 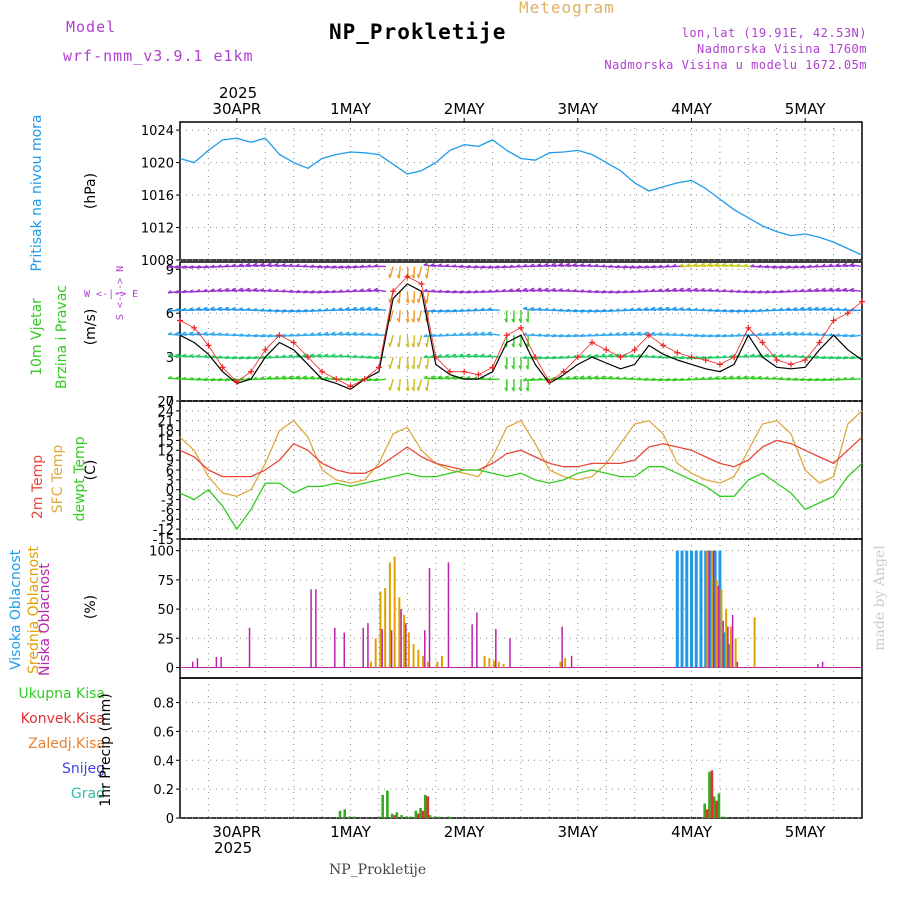 What do you see at coordinates (692, 109) in the screenshot?
I see `day-label-top: 4MAY` at bounding box center [692, 109].